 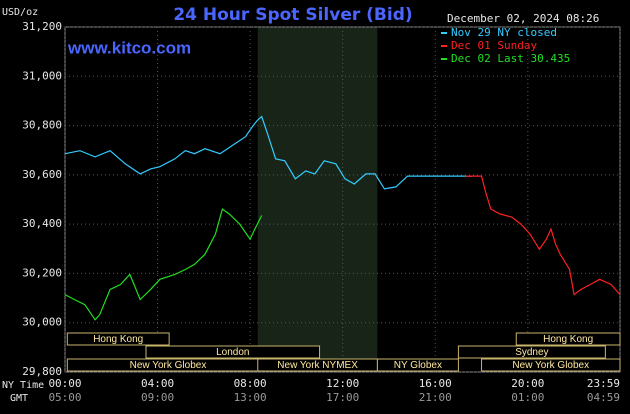 I want to click on x2-tick-label: 01:00, so click(x=527, y=397).